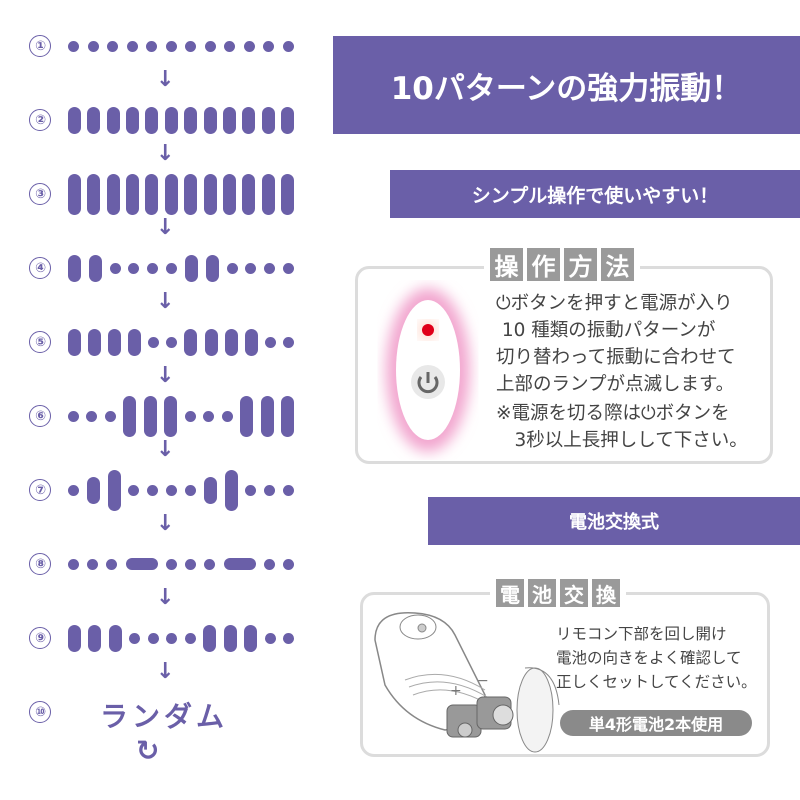 This screenshot has height=800, width=800. What do you see at coordinates (40, 120) in the screenshot?
I see `pattern-number: ②` at bounding box center [40, 120].